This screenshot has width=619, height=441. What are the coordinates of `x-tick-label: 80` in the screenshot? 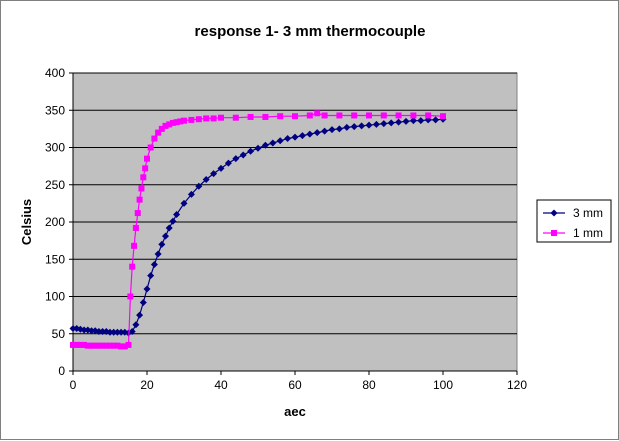 It's located at (369, 385).